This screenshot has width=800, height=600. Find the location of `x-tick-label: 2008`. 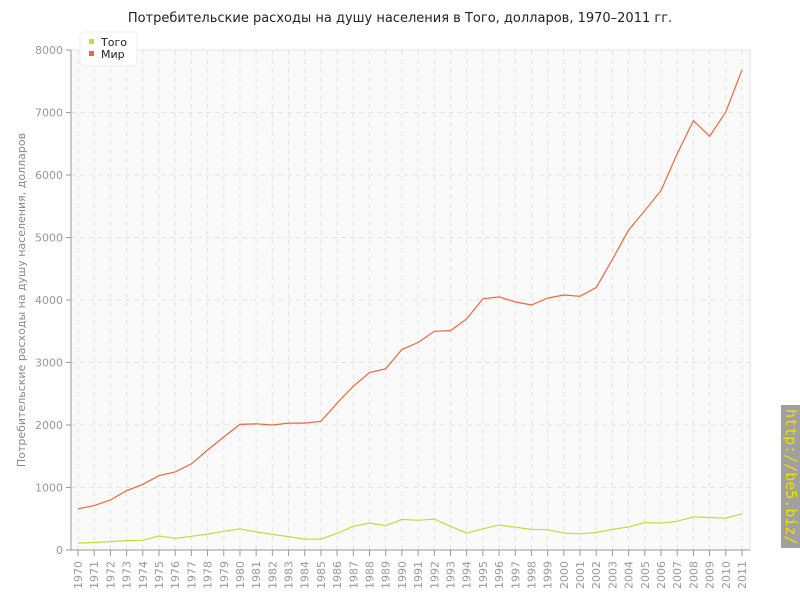

x-tick-label: 2008 is located at coordinates (693, 575).